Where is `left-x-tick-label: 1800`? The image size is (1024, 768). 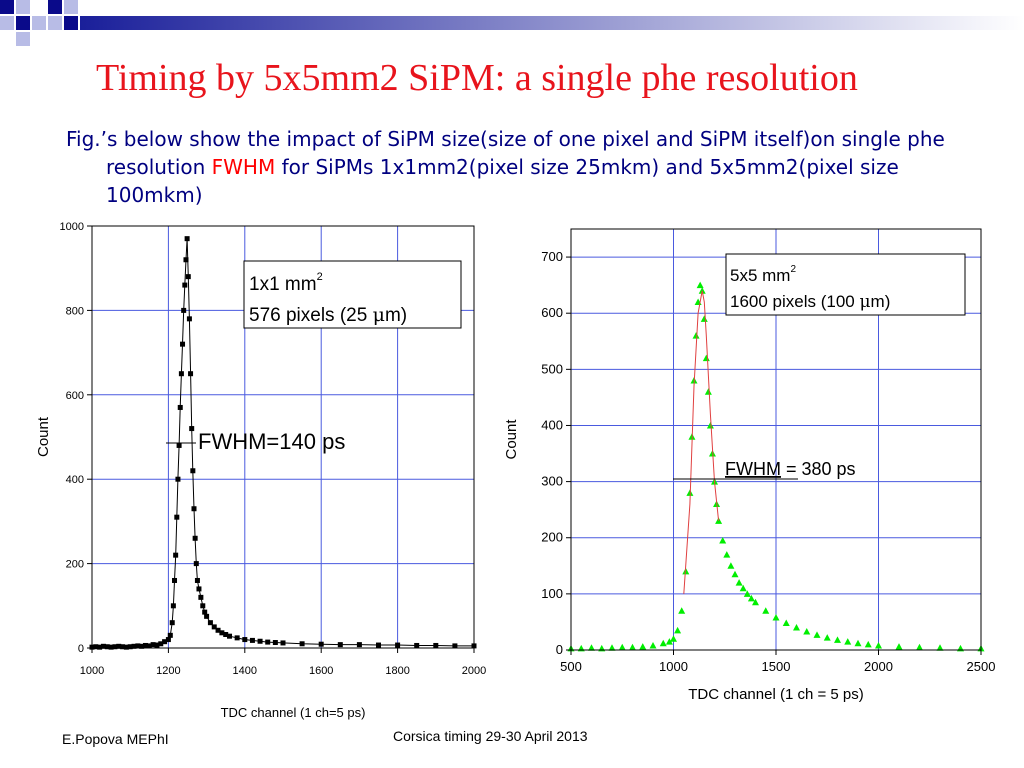
left-x-tick-label: 1800 is located at coordinates (397, 671).